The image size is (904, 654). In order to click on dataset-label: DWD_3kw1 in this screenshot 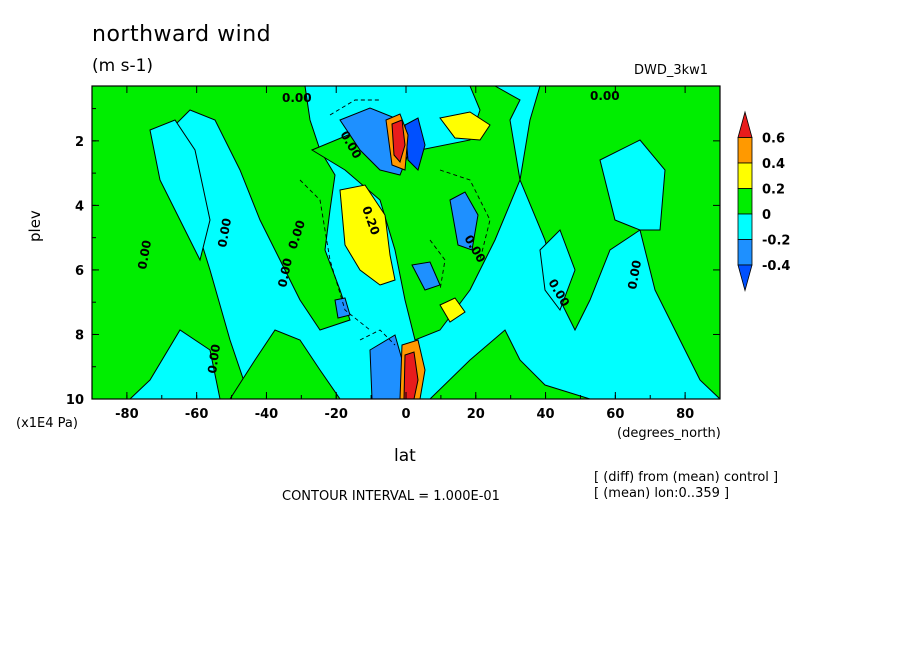, I will do `click(671, 70)`.